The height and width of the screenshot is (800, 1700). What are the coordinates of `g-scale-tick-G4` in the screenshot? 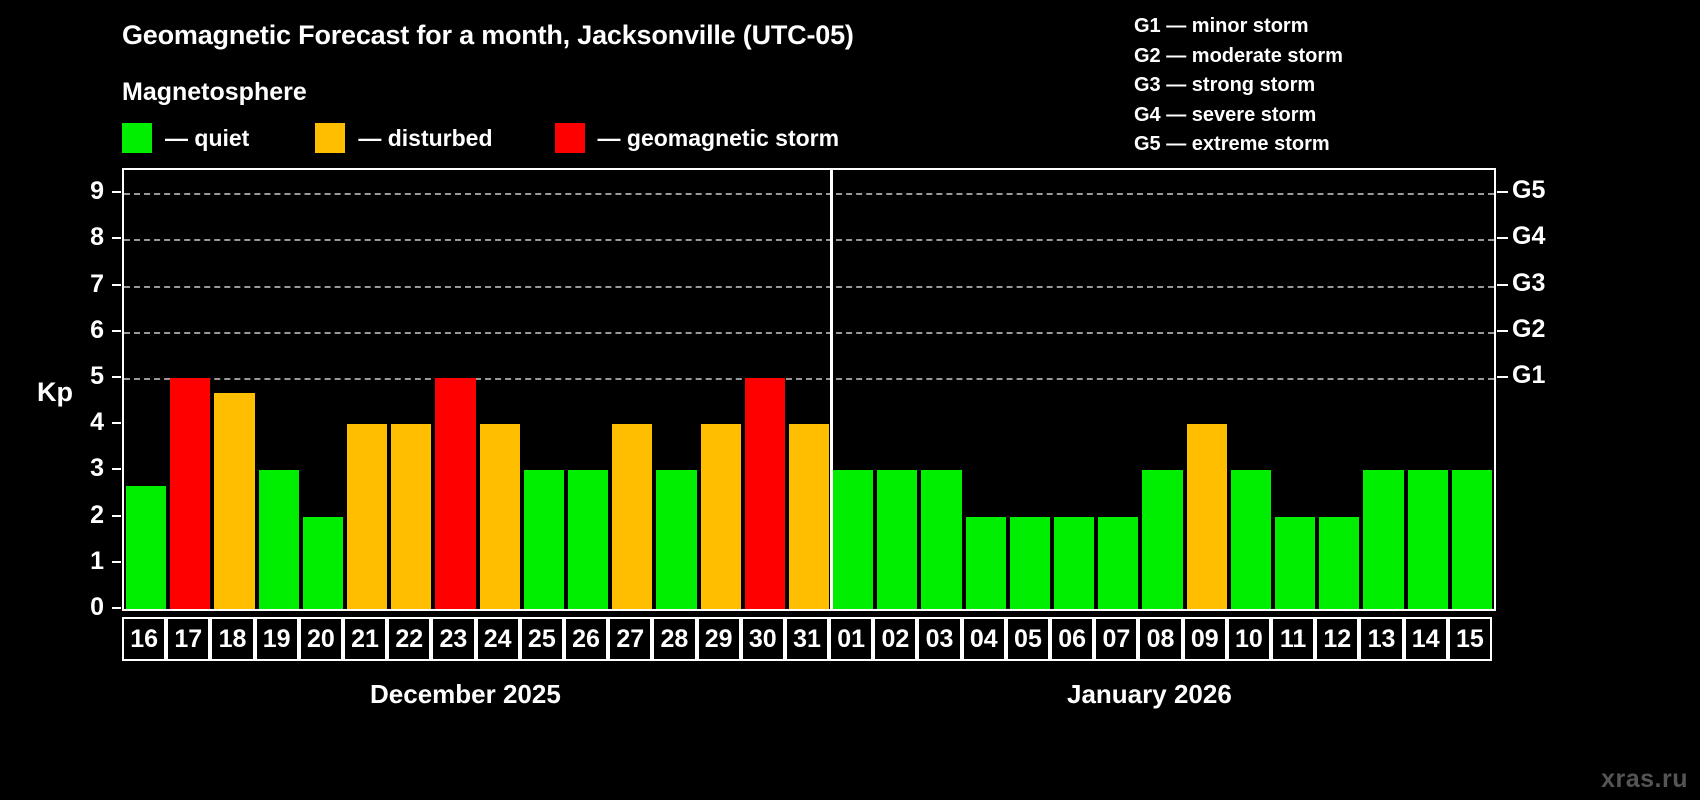 It's located at (1502, 238).